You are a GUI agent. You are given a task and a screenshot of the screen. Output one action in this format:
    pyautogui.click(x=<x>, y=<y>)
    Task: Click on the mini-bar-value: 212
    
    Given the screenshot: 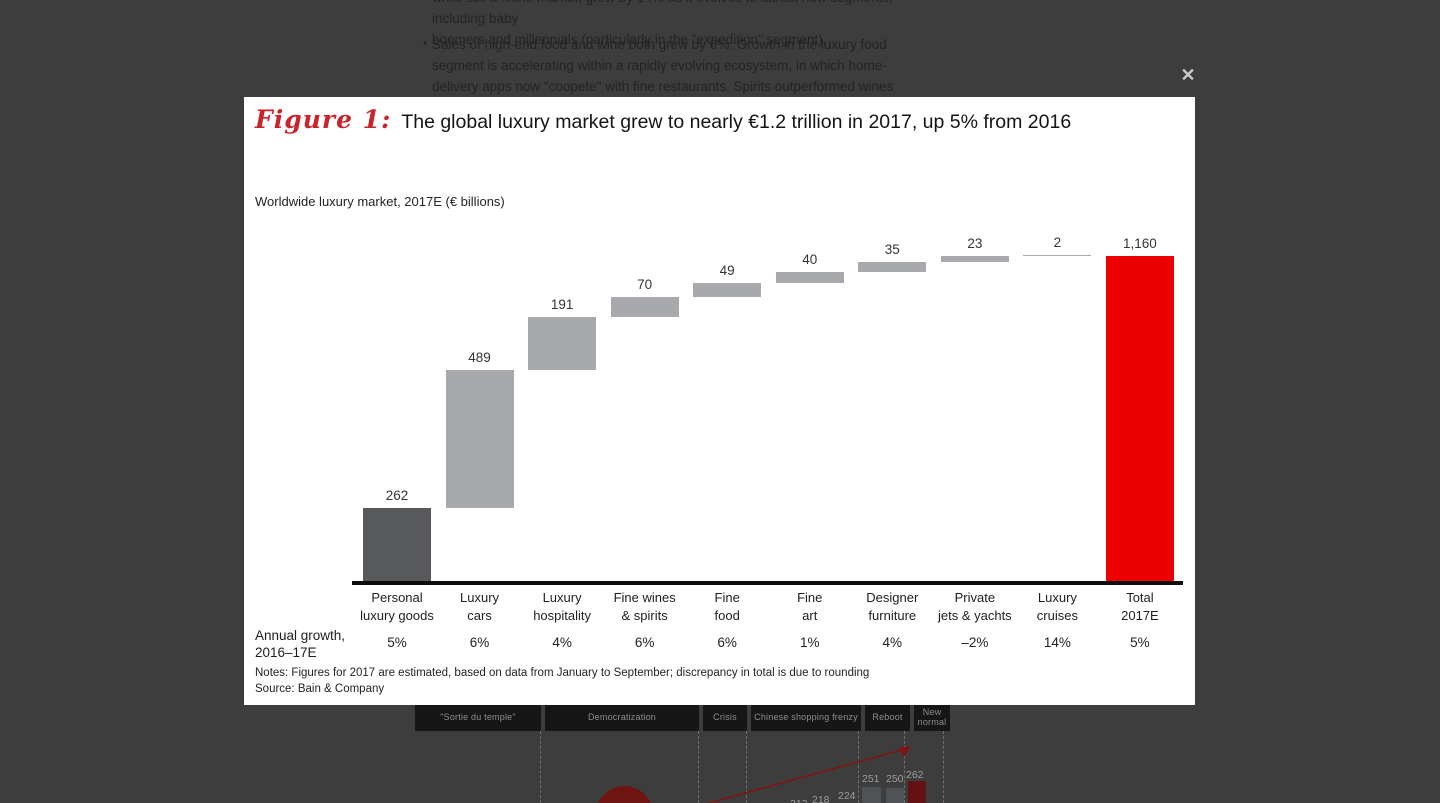 What is the action you would take?
    pyautogui.click(x=799, y=800)
    